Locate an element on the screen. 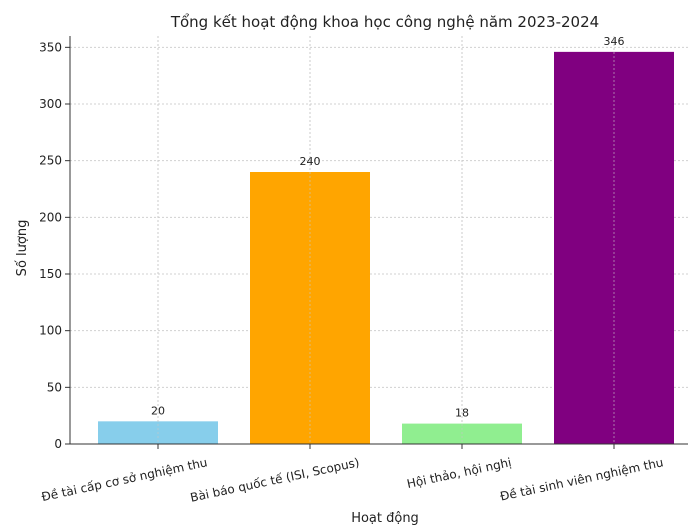 The height and width of the screenshot is (530, 700). y-tick-label: 150 is located at coordinates (50, 274).